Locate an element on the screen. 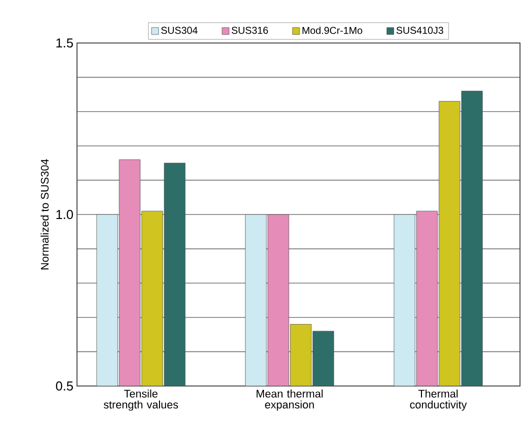 This screenshot has width=527, height=430. y-tick-label: 0.5 is located at coordinates (64, 386).